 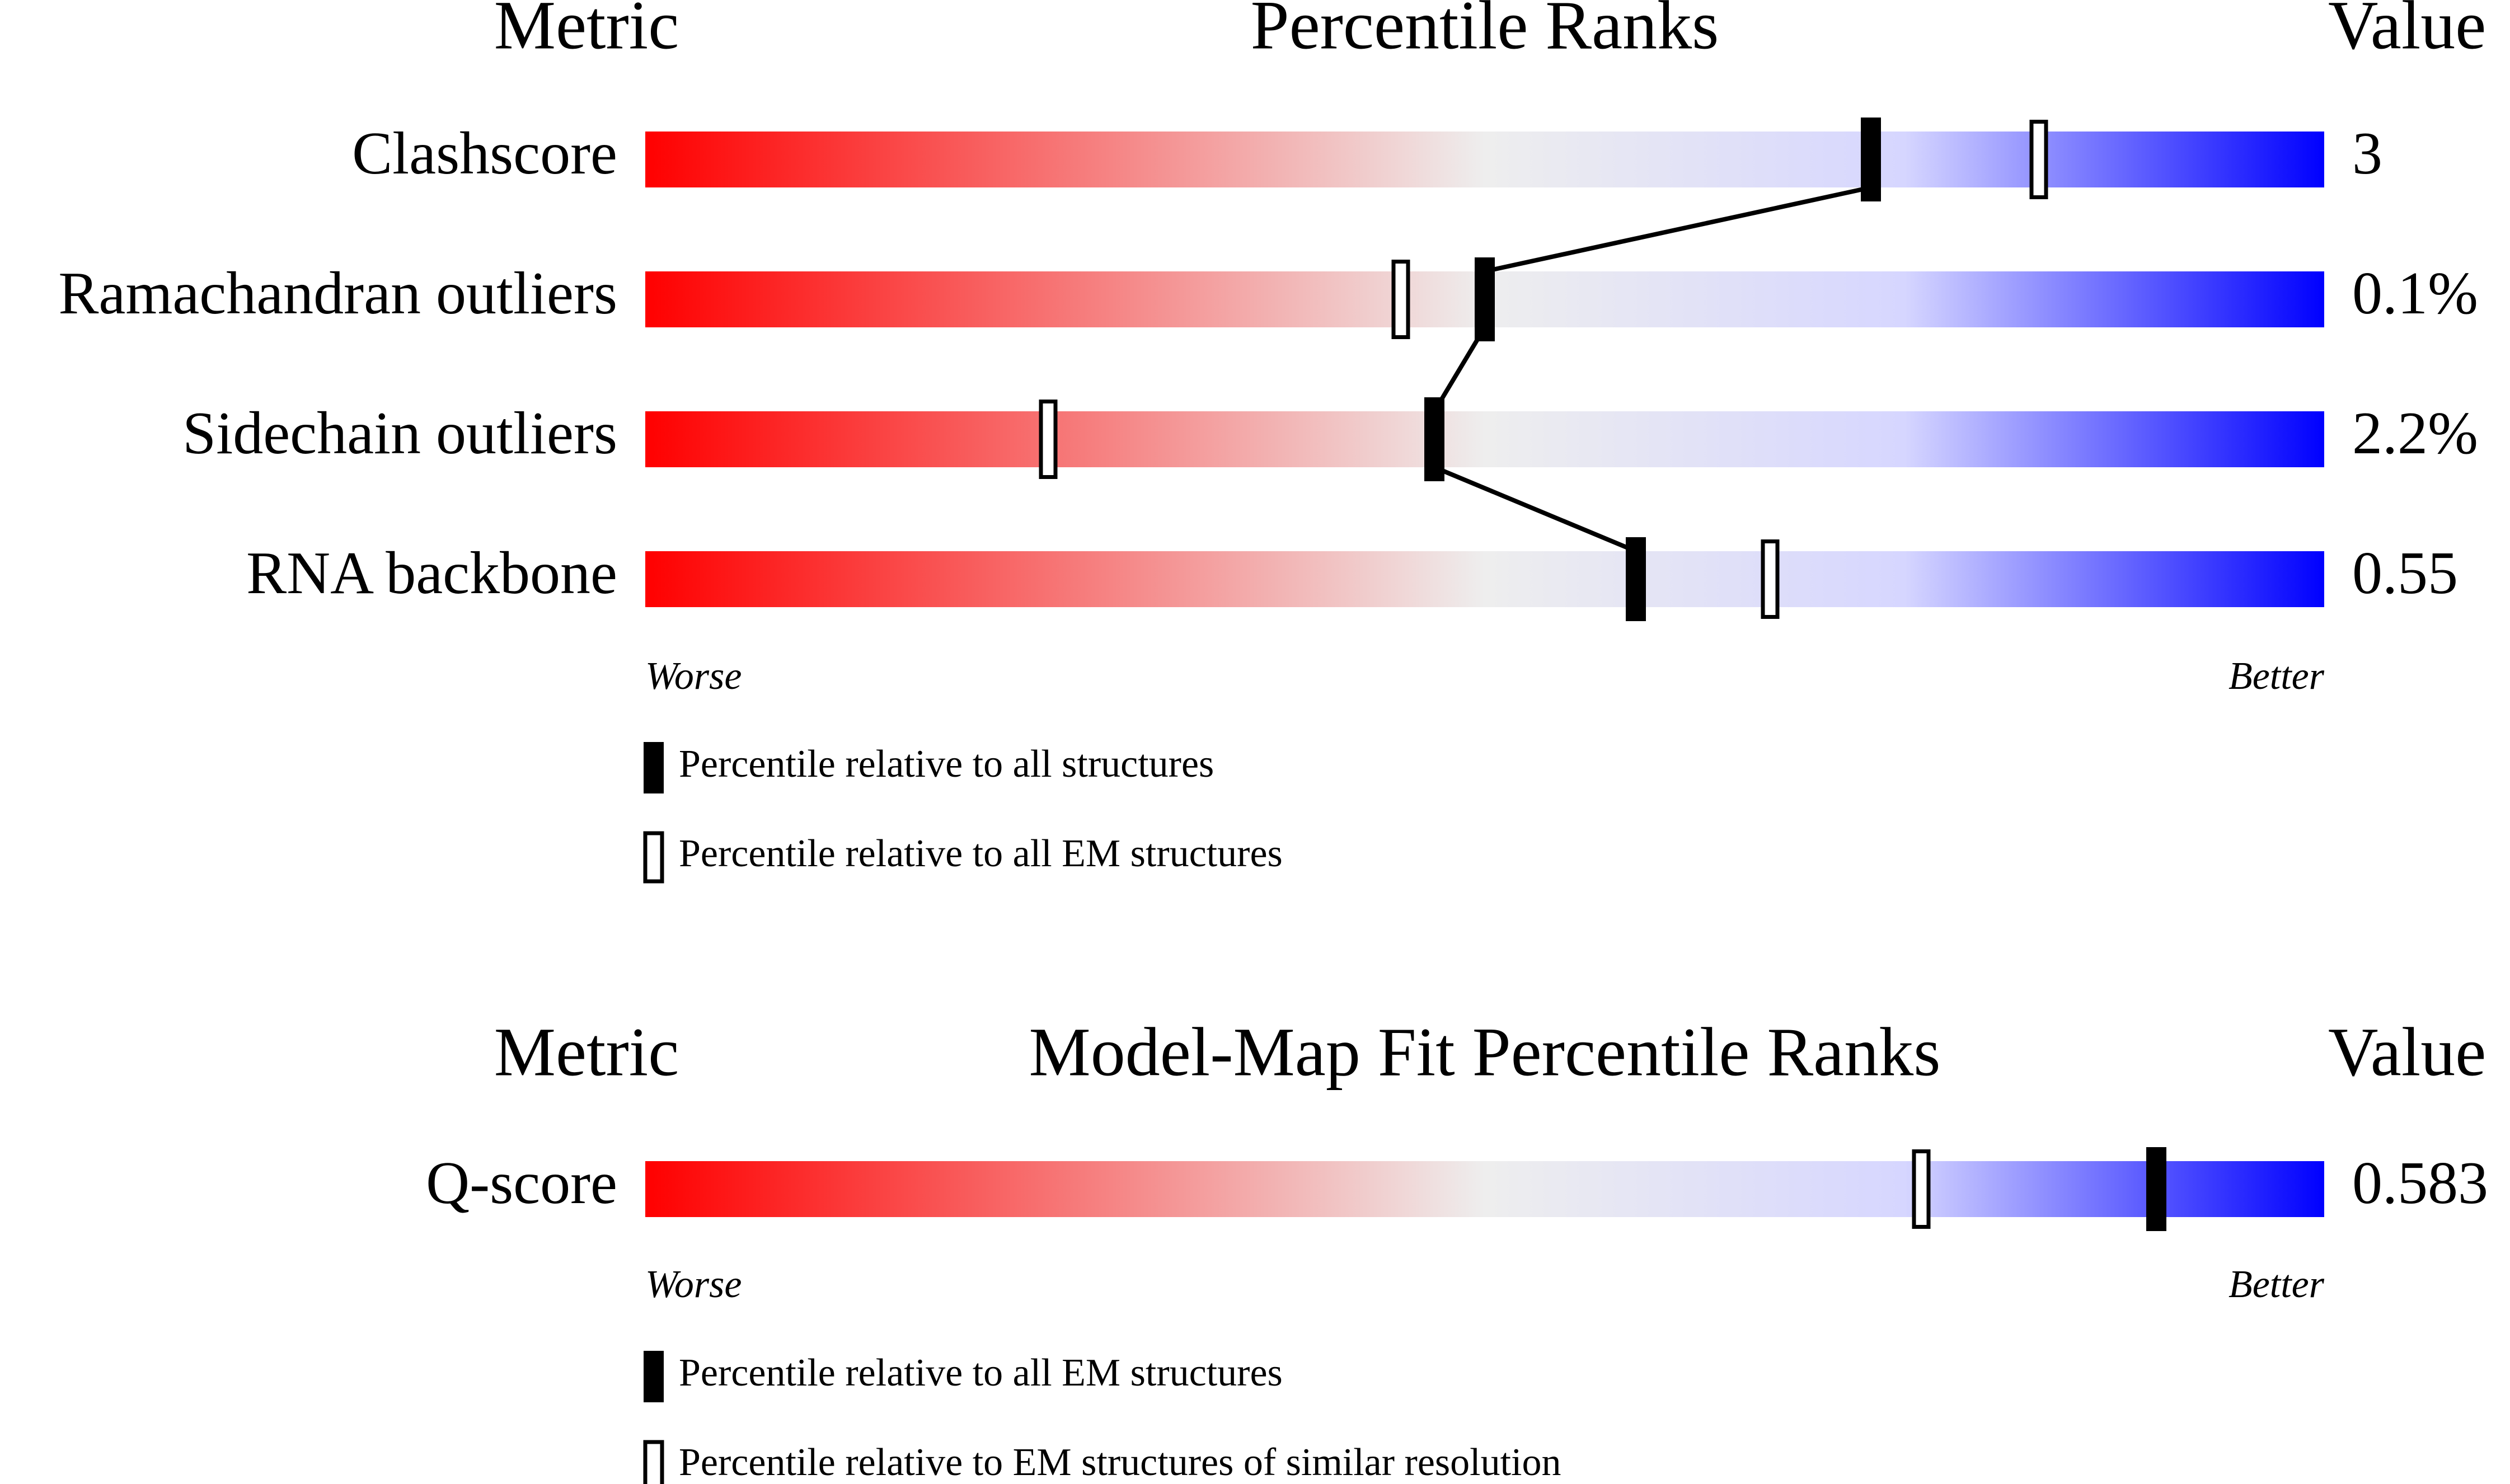 I want to click on metric-value: 0.583, so click(x=2420, y=1183).